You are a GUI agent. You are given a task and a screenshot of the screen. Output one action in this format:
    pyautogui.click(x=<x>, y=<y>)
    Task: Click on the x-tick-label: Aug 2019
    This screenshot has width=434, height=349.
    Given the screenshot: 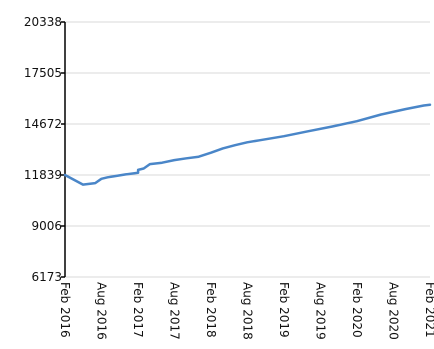 What is the action you would take?
    pyautogui.click(x=321, y=311)
    